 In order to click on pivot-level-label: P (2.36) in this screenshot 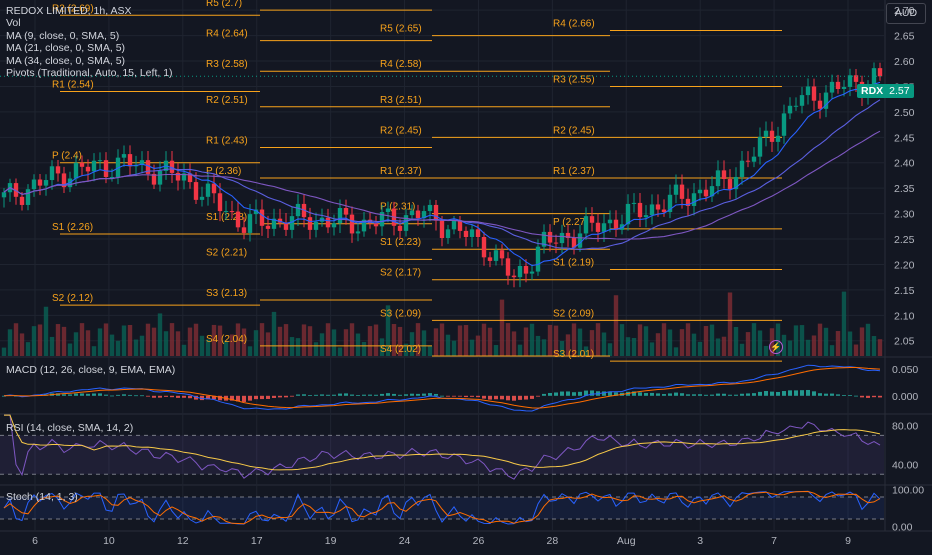, I will do `click(223, 171)`.